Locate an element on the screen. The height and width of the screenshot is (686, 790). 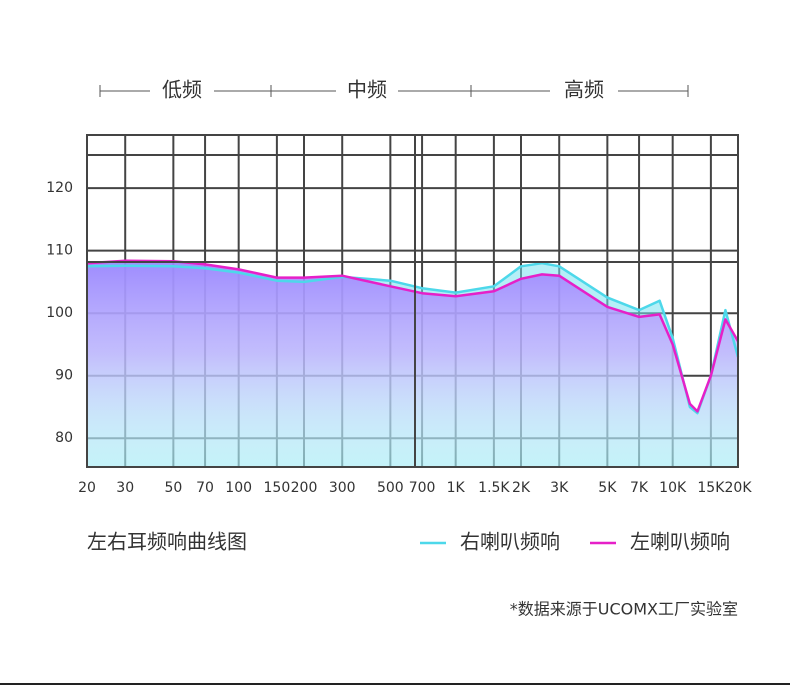
x-tick-label: 15K is located at coordinates (711, 488).